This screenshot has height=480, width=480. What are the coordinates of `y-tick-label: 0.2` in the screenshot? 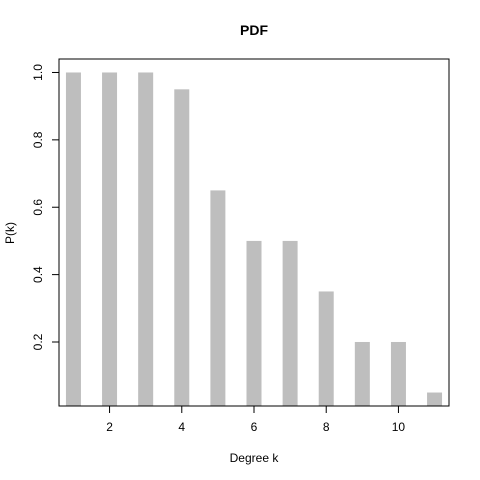 It's located at (38, 341).